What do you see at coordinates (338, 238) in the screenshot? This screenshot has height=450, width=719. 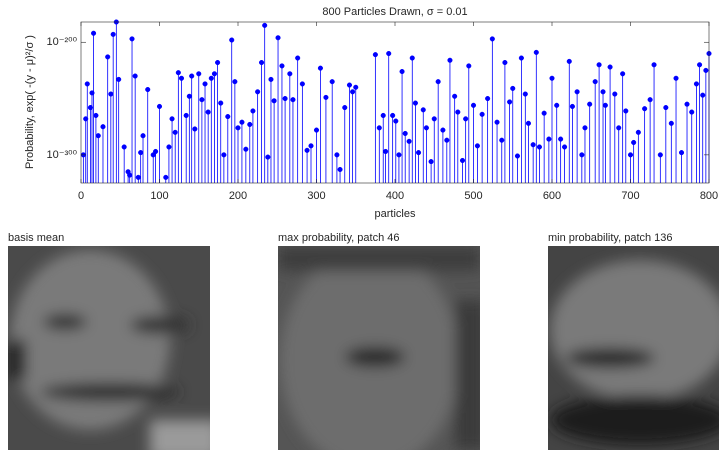 I see `image-title: max probability, patch 46` at bounding box center [338, 238].